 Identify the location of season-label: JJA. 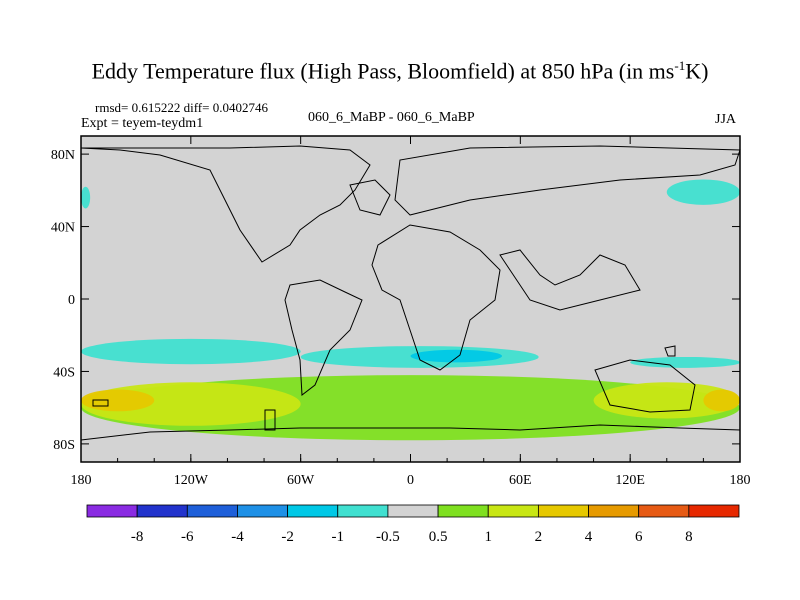
(726, 119).